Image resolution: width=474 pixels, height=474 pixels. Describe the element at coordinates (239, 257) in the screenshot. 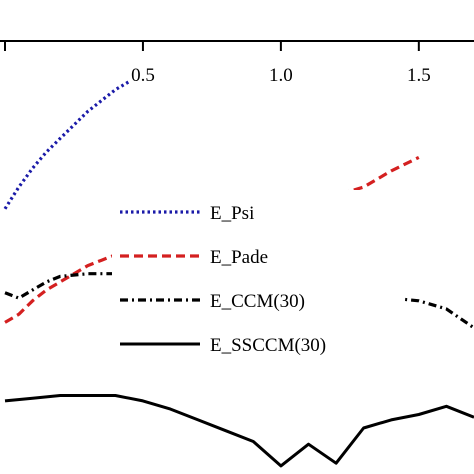

I see `legend-label: E_Pade` at that location.